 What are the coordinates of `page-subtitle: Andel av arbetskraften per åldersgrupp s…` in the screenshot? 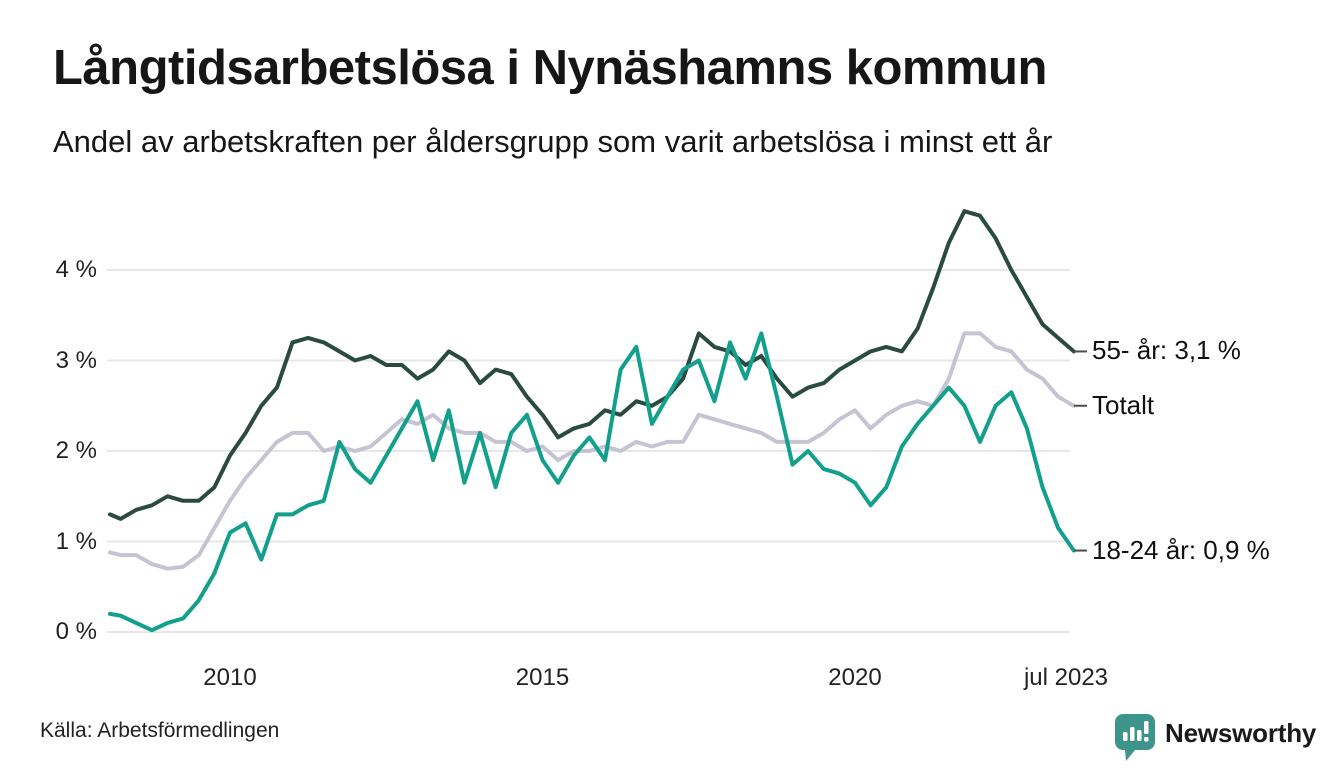 It's located at (553, 141).